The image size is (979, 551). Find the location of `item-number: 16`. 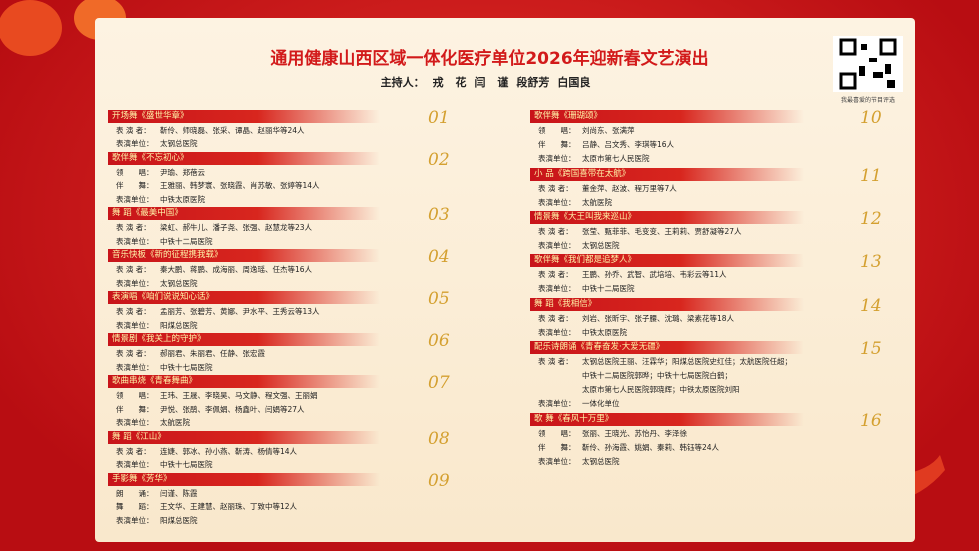

item-number: 16 is located at coordinates (871, 420).